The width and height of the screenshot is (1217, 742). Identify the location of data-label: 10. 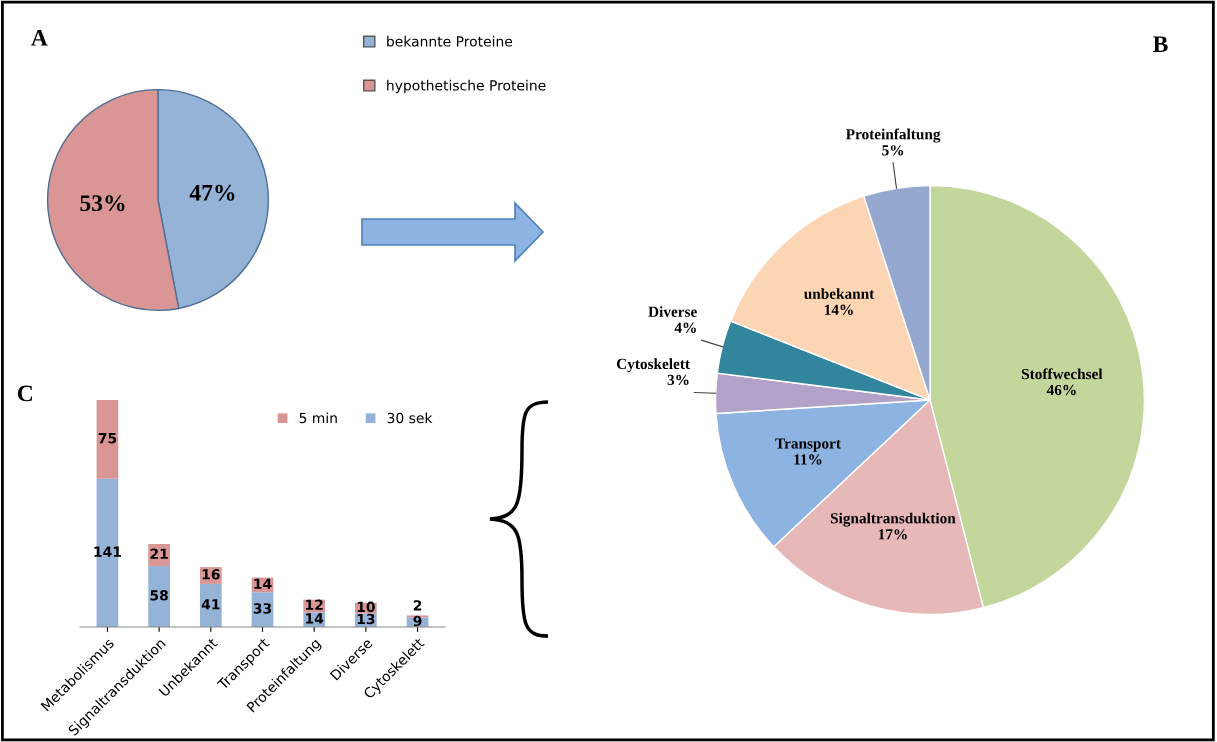
(366, 607).